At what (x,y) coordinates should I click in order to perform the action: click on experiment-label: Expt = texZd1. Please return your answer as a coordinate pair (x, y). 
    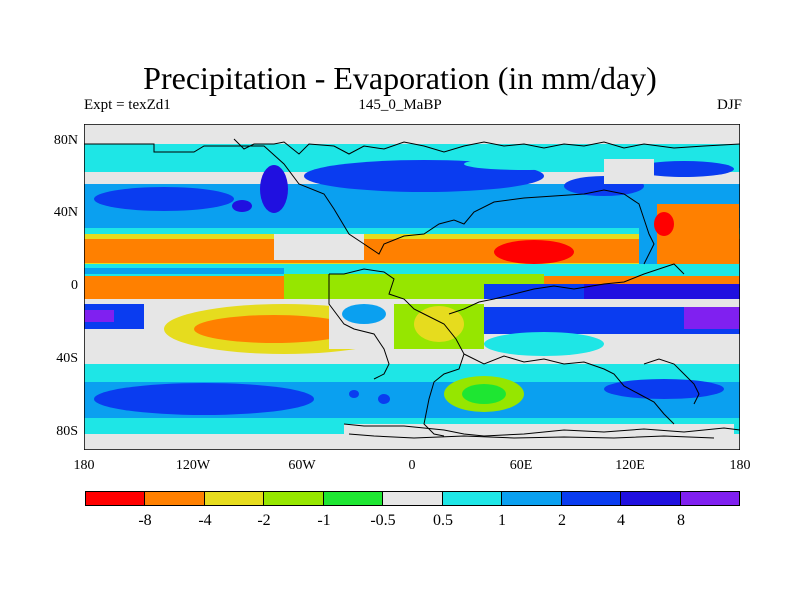
    Looking at the image, I should click on (127, 105).